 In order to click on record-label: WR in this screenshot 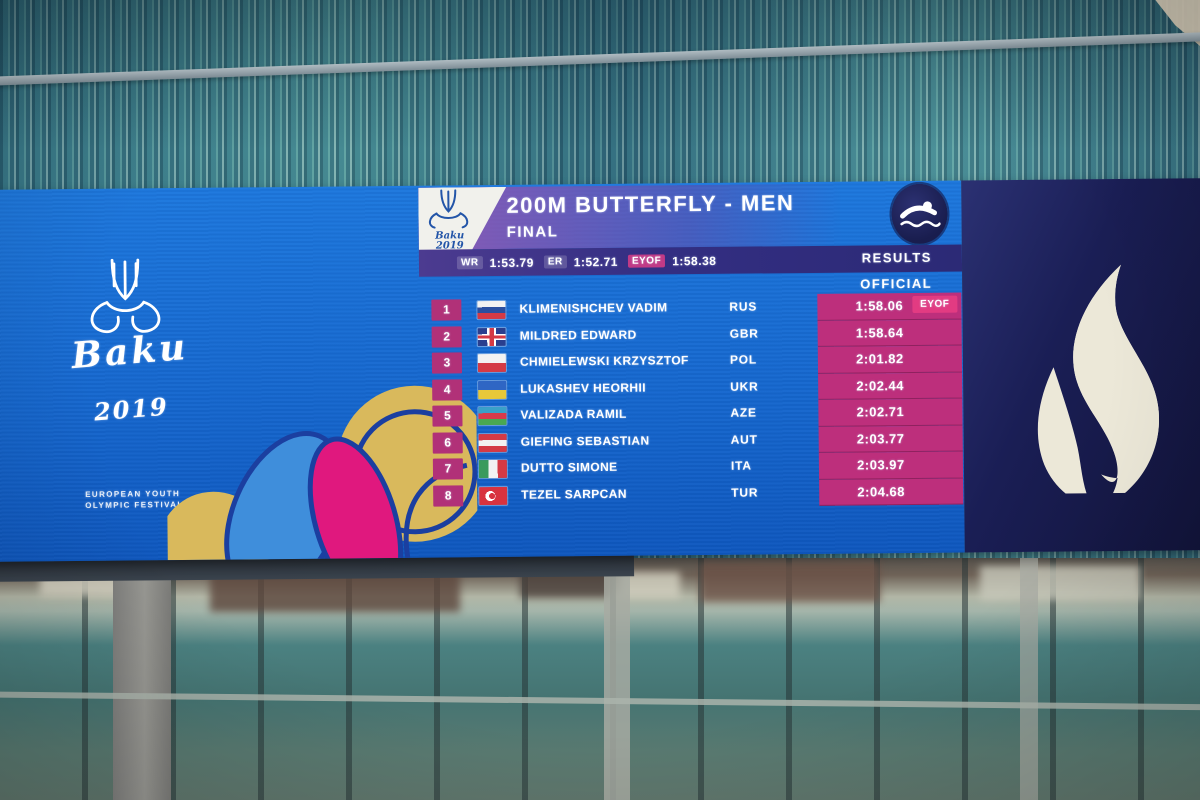, I will do `click(469, 263)`.